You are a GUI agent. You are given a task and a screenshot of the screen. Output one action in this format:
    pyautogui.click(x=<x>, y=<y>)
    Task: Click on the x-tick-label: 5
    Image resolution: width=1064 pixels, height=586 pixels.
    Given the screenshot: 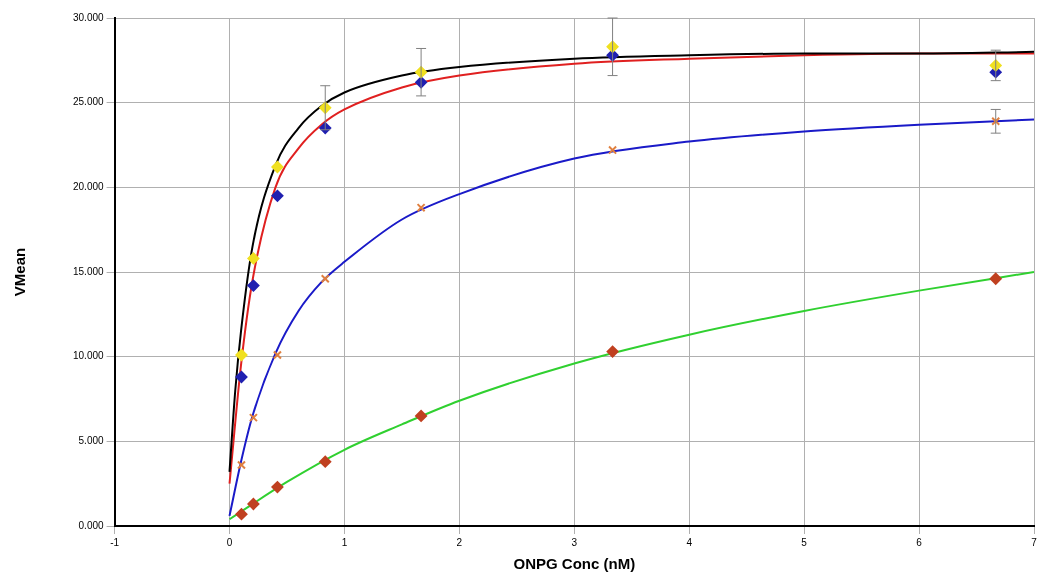 What is the action you would take?
    pyautogui.click(x=804, y=542)
    